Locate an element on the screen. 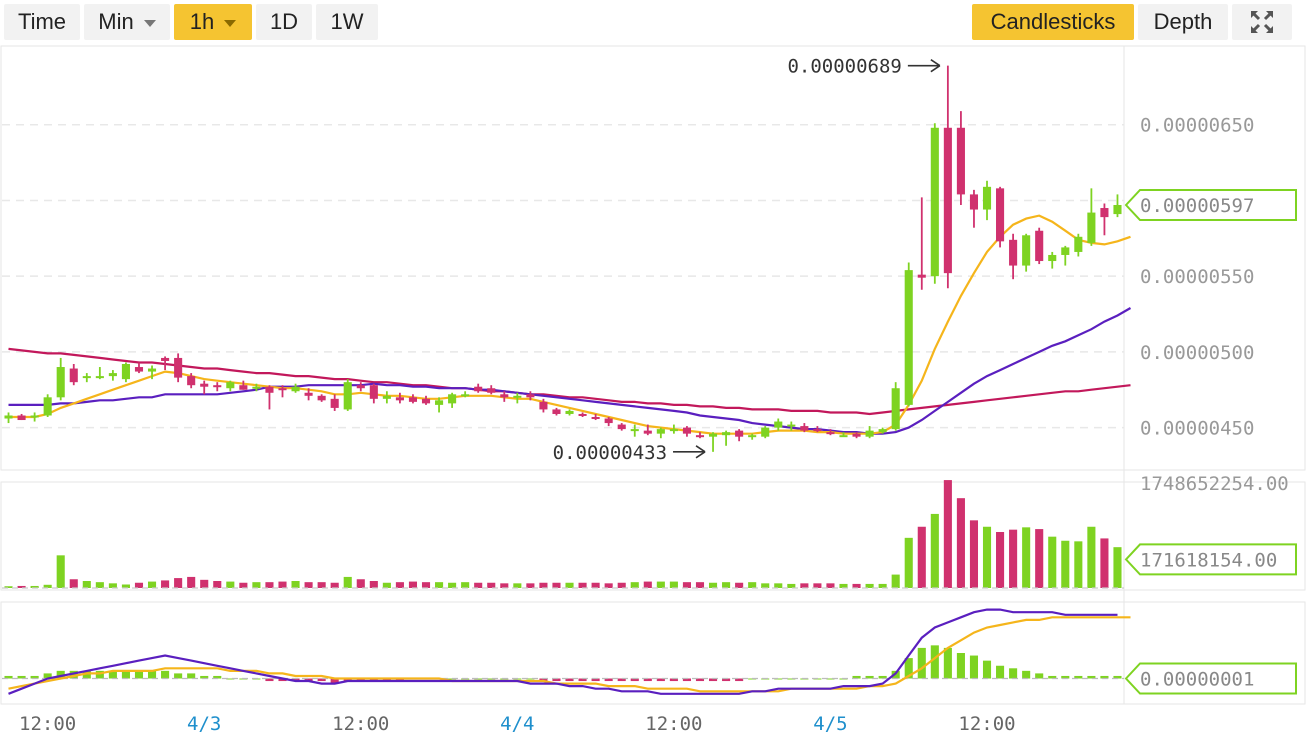 This screenshot has height=746, width=1306. price-axis: 0.00000650 0.00000550 0.00000500 0.00000450 is located at coordinates (1197, 277).